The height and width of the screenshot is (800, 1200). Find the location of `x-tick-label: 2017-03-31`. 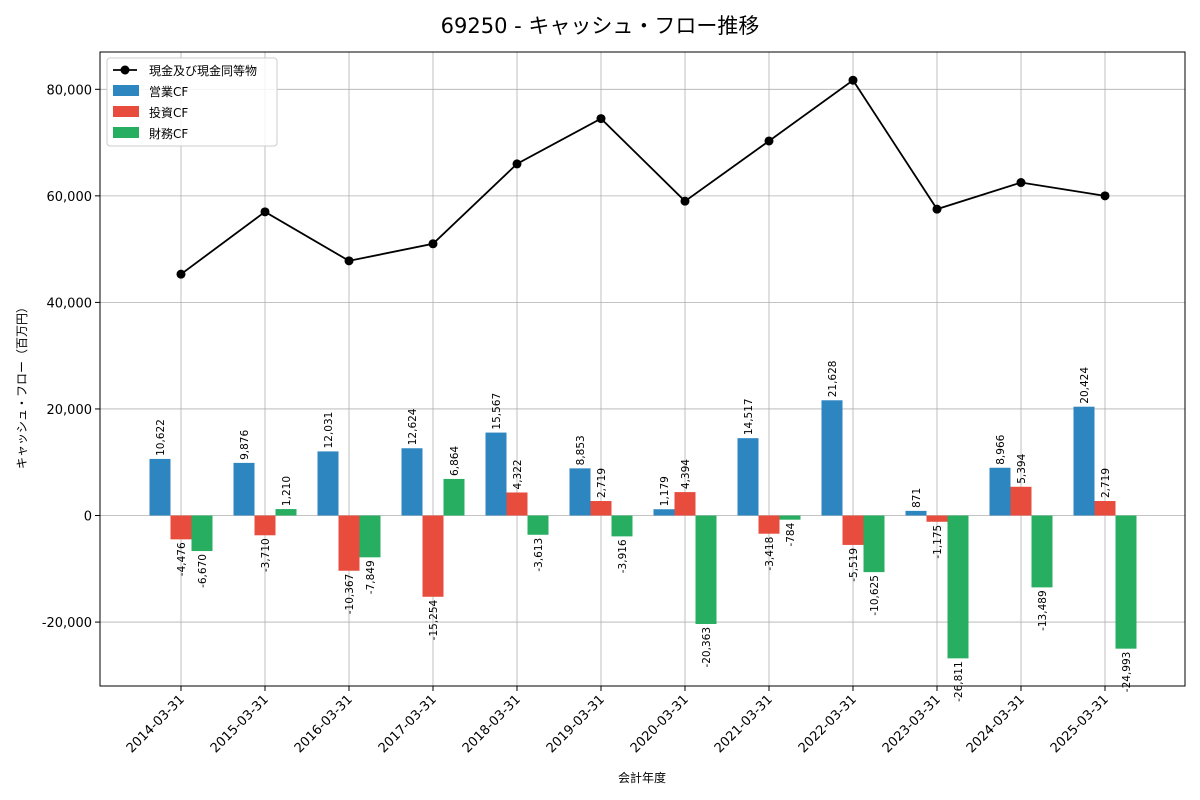

x-tick-label: 2017-03-31 is located at coordinates (408, 724).